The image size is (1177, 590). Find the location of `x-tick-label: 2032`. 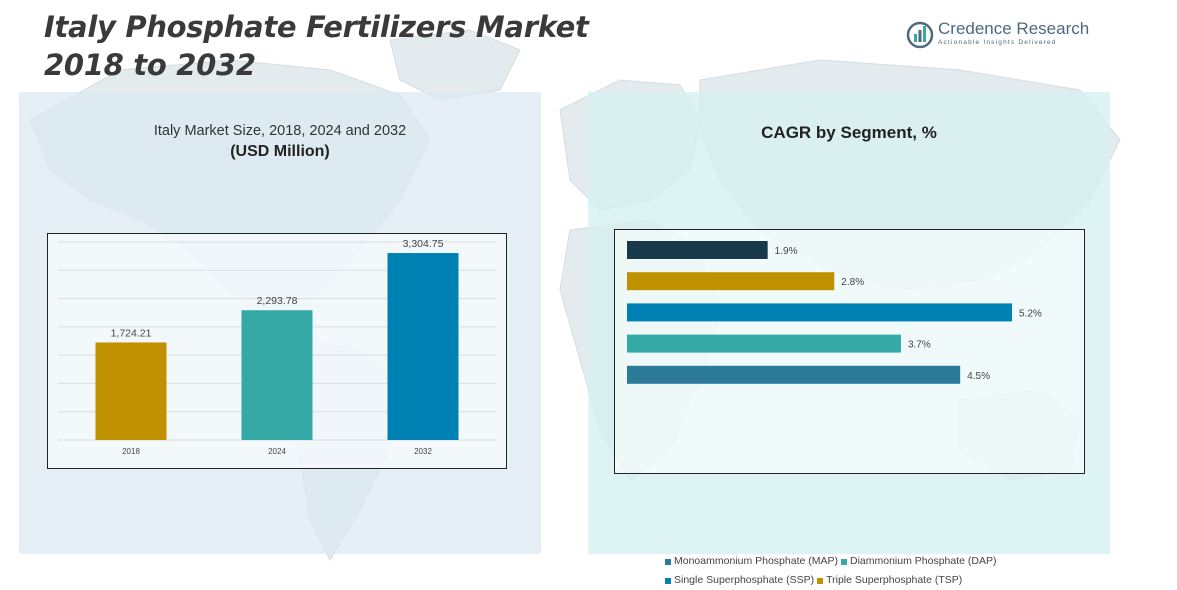

x-tick-label: 2032 is located at coordinates (423, 451).